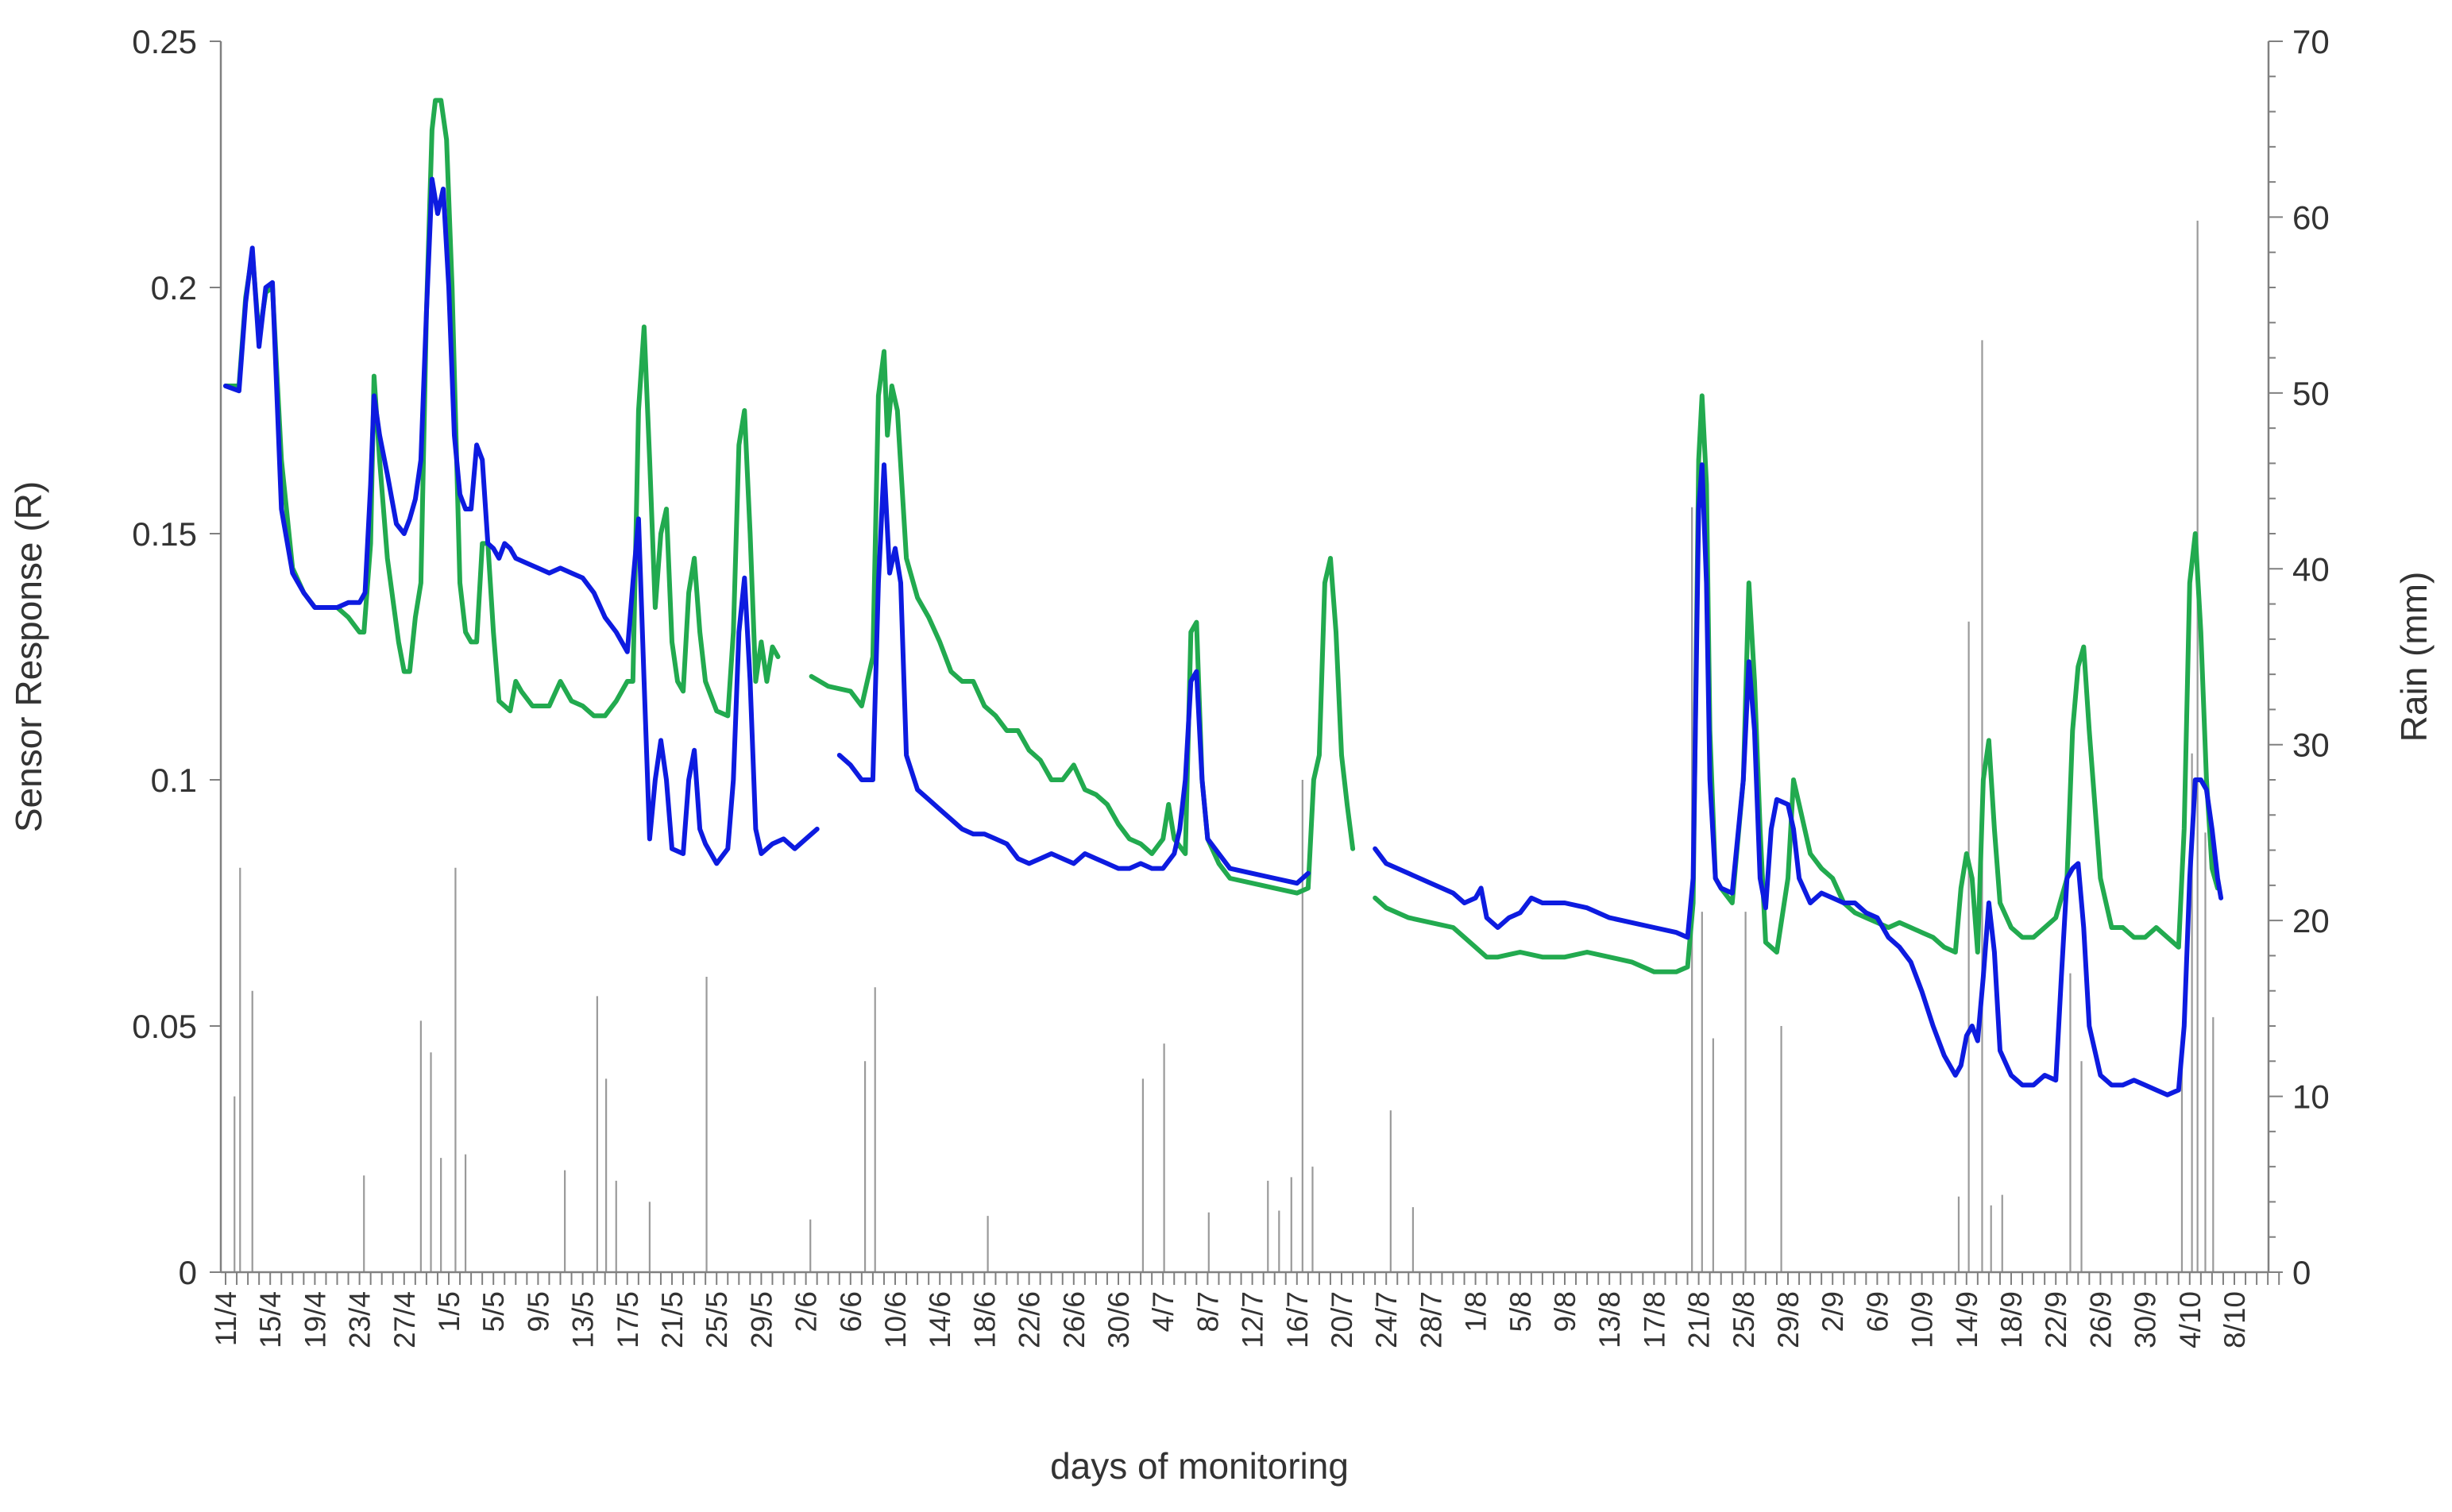 This screenshot has width=2452, height=1512. Describe the element at coordinates (1878, 1311) in the screenshot. I see `x-tick-label: 6/9` at that location.